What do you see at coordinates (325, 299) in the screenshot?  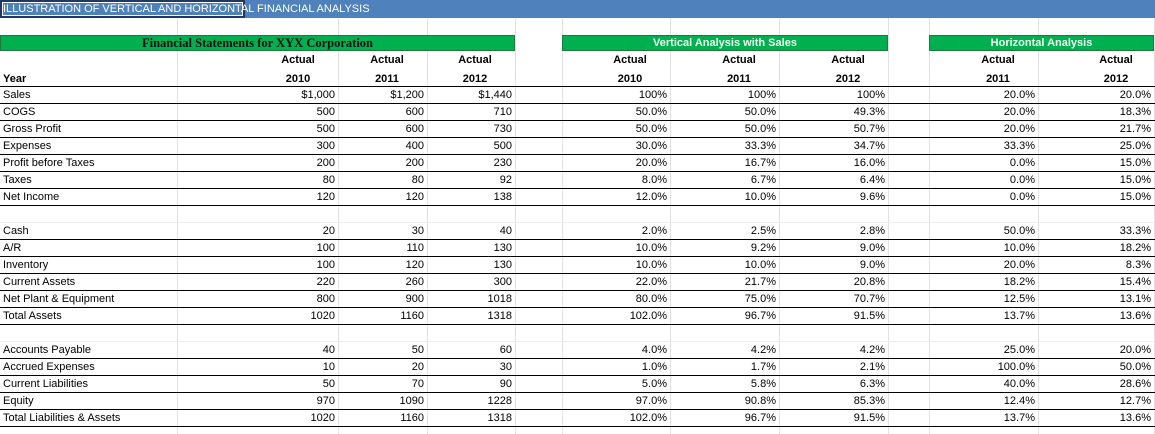 I see `value-cell: 800` at bounding box center [325, 299].